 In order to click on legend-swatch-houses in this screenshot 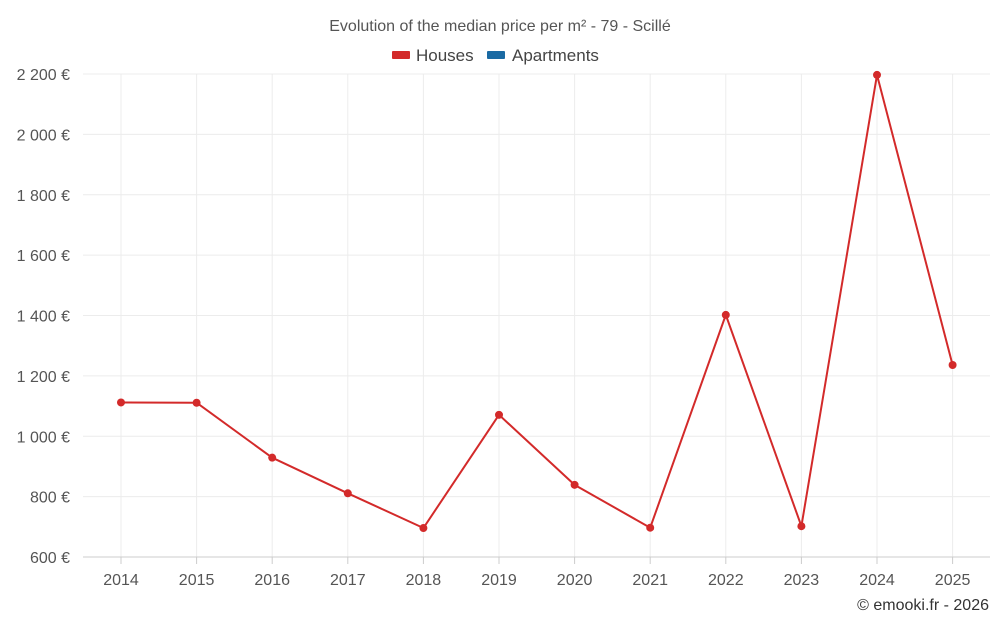, I will do `click(401, 55)`.